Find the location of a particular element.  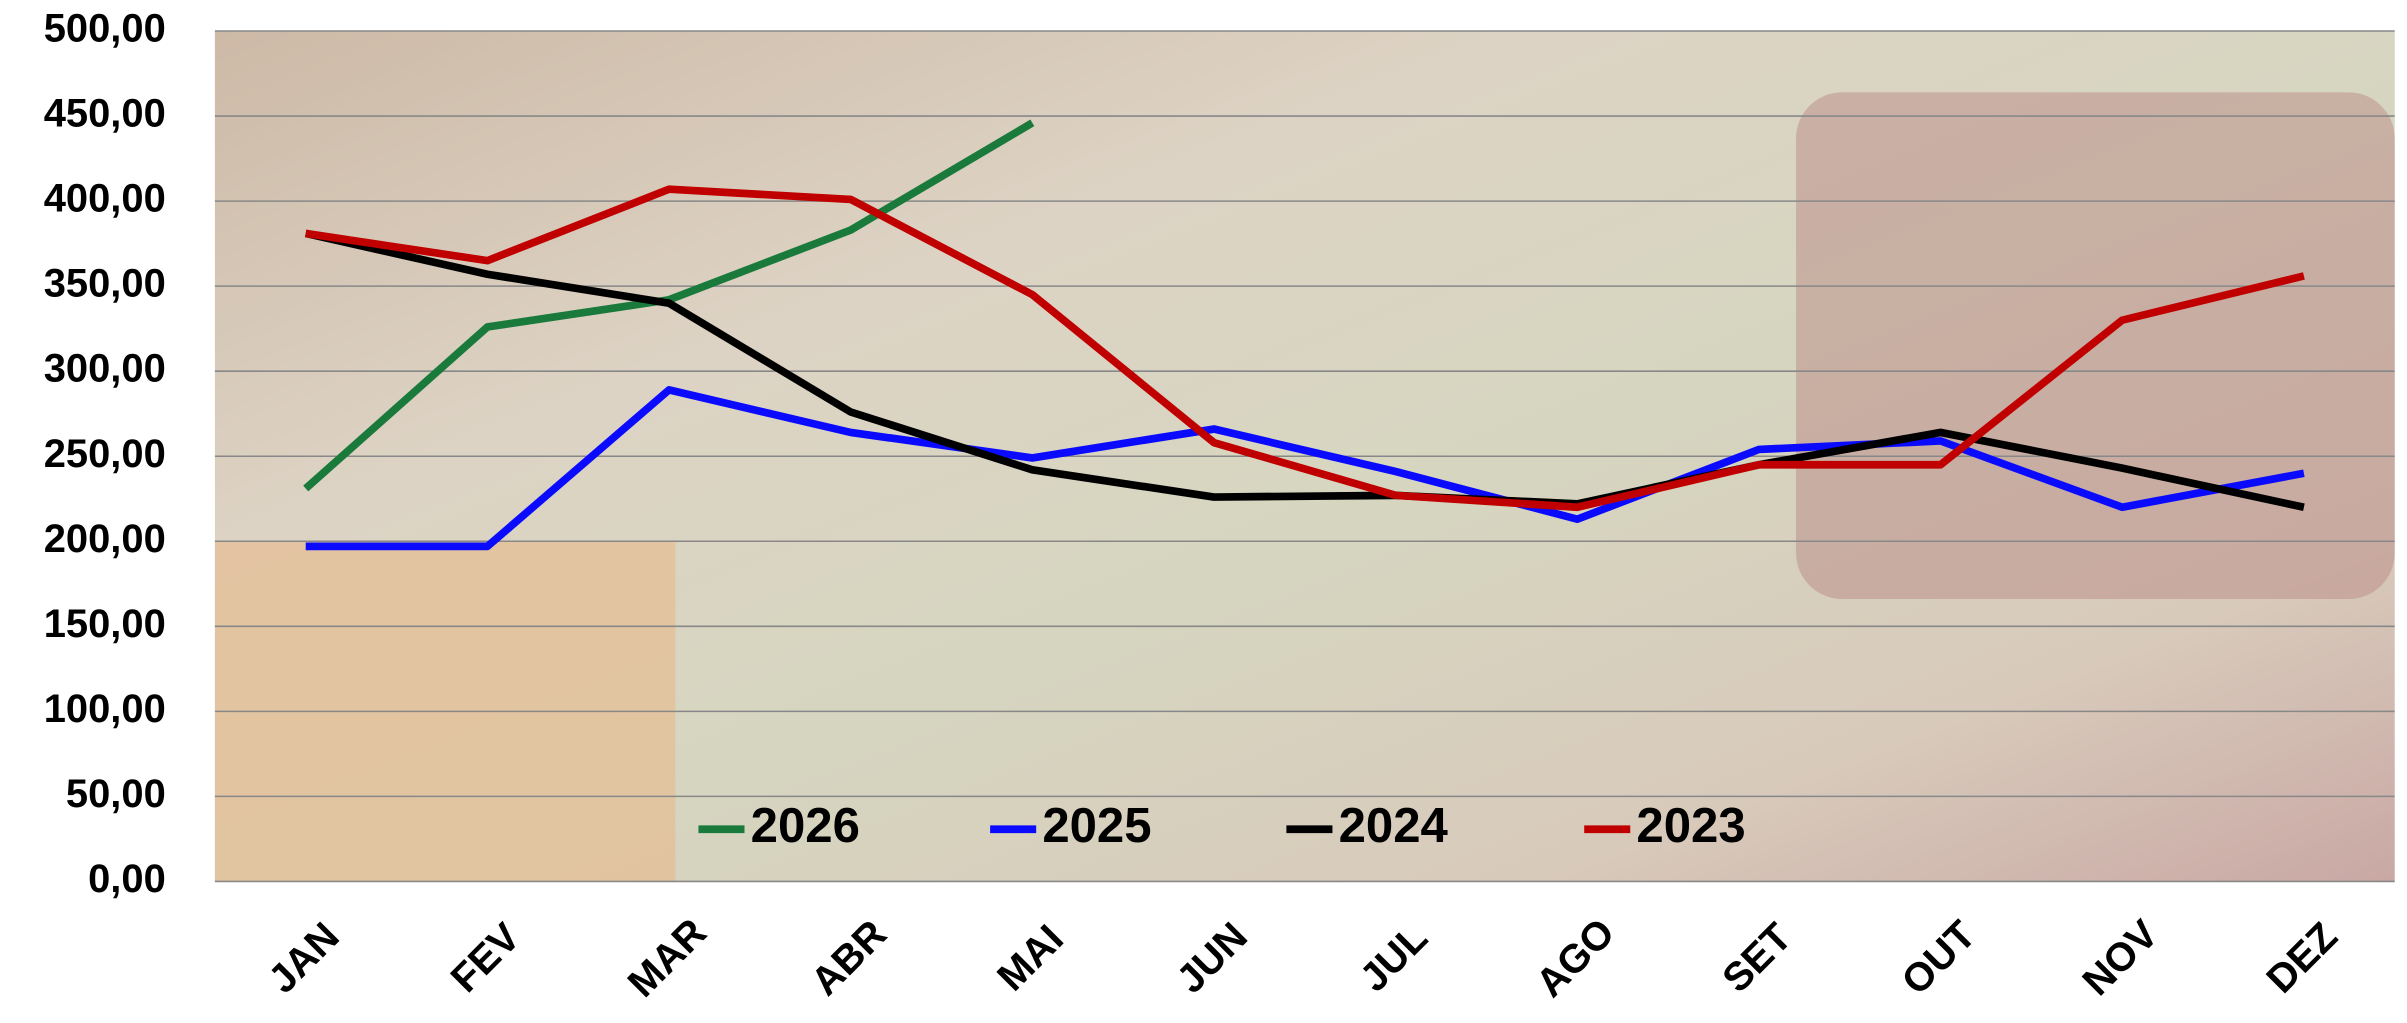

y-tick-label: 250,00 is located at coordinates (105, 454).